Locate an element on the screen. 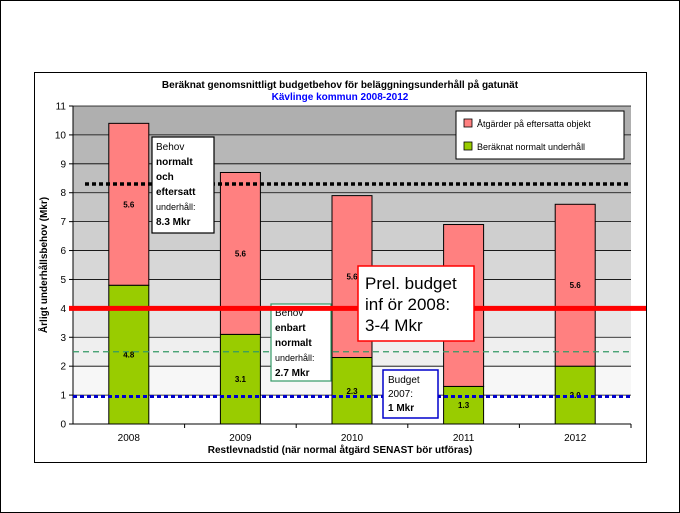 The width and height of the screenshot is (680, 513). y-tick-label: 5 is located at coordinates (63, 280).